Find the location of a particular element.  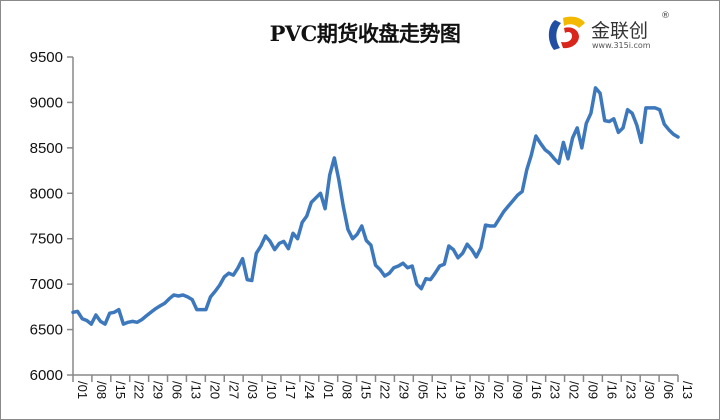

y-tick-label: 8500 is located at coordinates (46, 148).